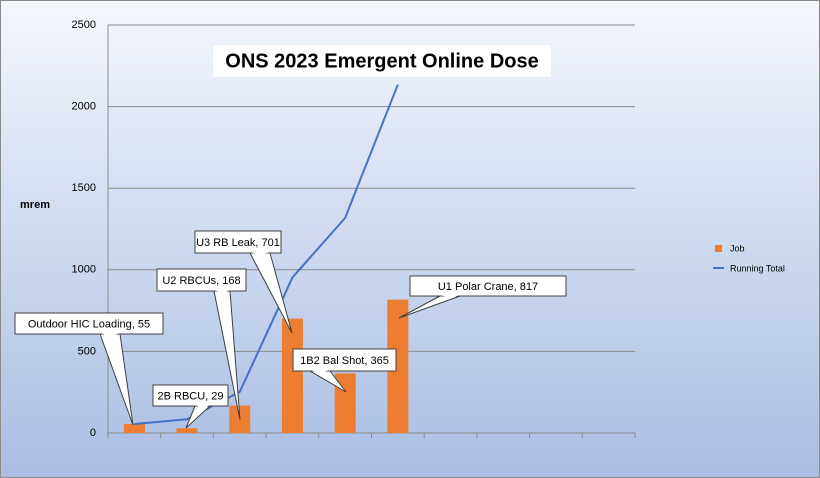 Image resolution: width=820 pixels, height=478 pixels. I want to click on data-label: U1 Polar Crane, 817, so click(488, 287).